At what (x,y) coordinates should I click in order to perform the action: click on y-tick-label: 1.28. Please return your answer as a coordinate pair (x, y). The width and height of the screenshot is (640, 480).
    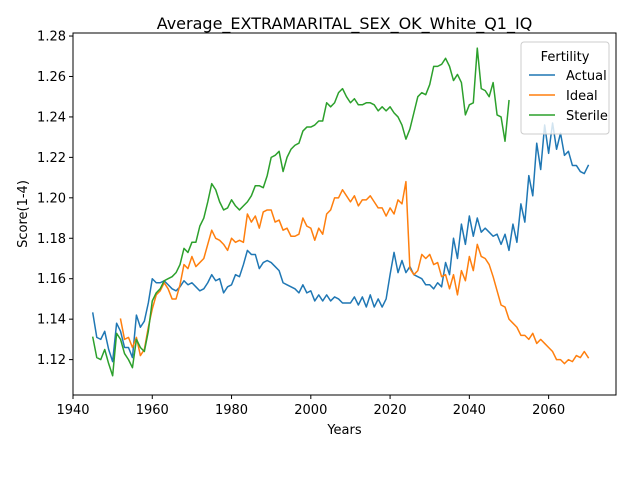
    Looking at the image, I should click on (51, 37).